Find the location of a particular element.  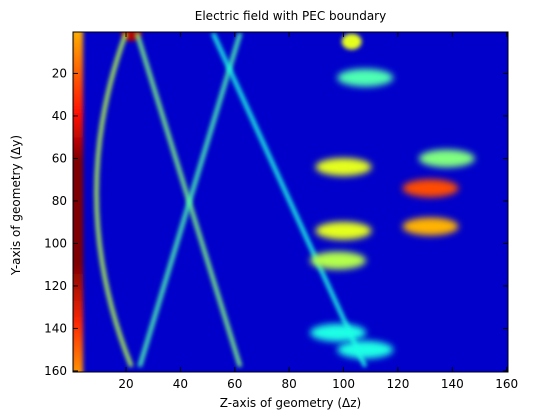

x-tick-label: 120 is located at coordinates (397, 384).